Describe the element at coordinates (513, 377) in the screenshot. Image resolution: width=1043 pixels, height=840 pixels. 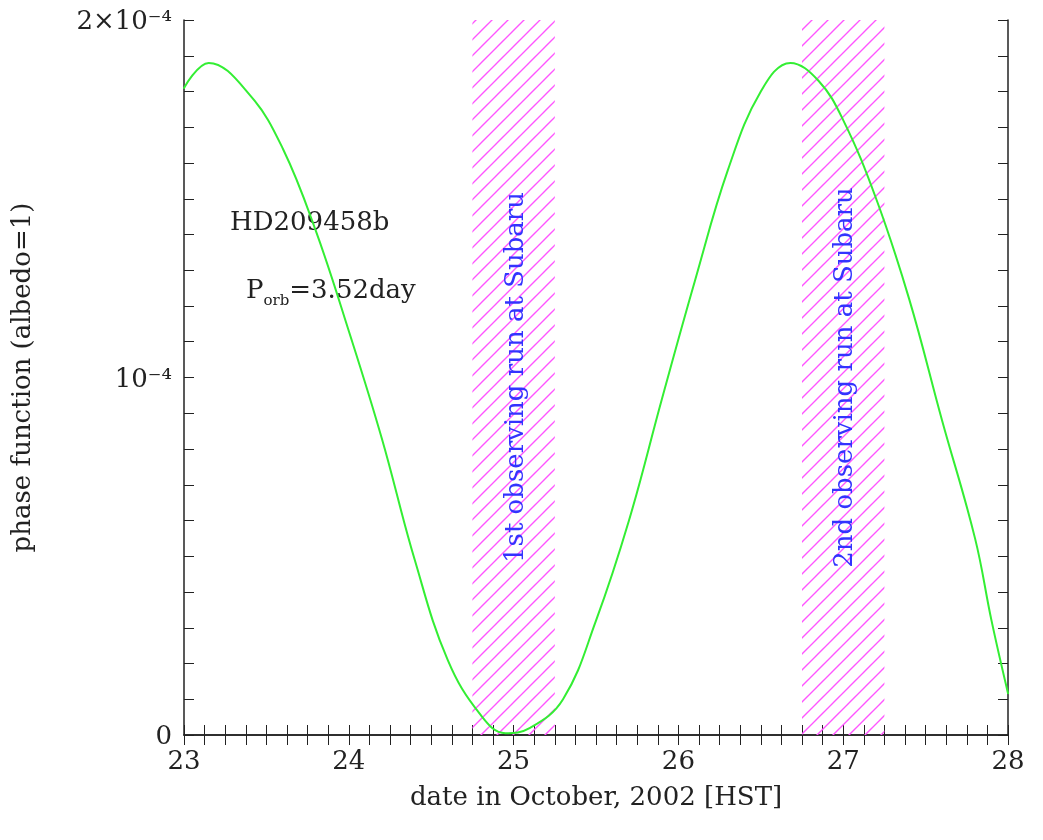
I see `band-label: 1st observing run at Subaru` at that location.